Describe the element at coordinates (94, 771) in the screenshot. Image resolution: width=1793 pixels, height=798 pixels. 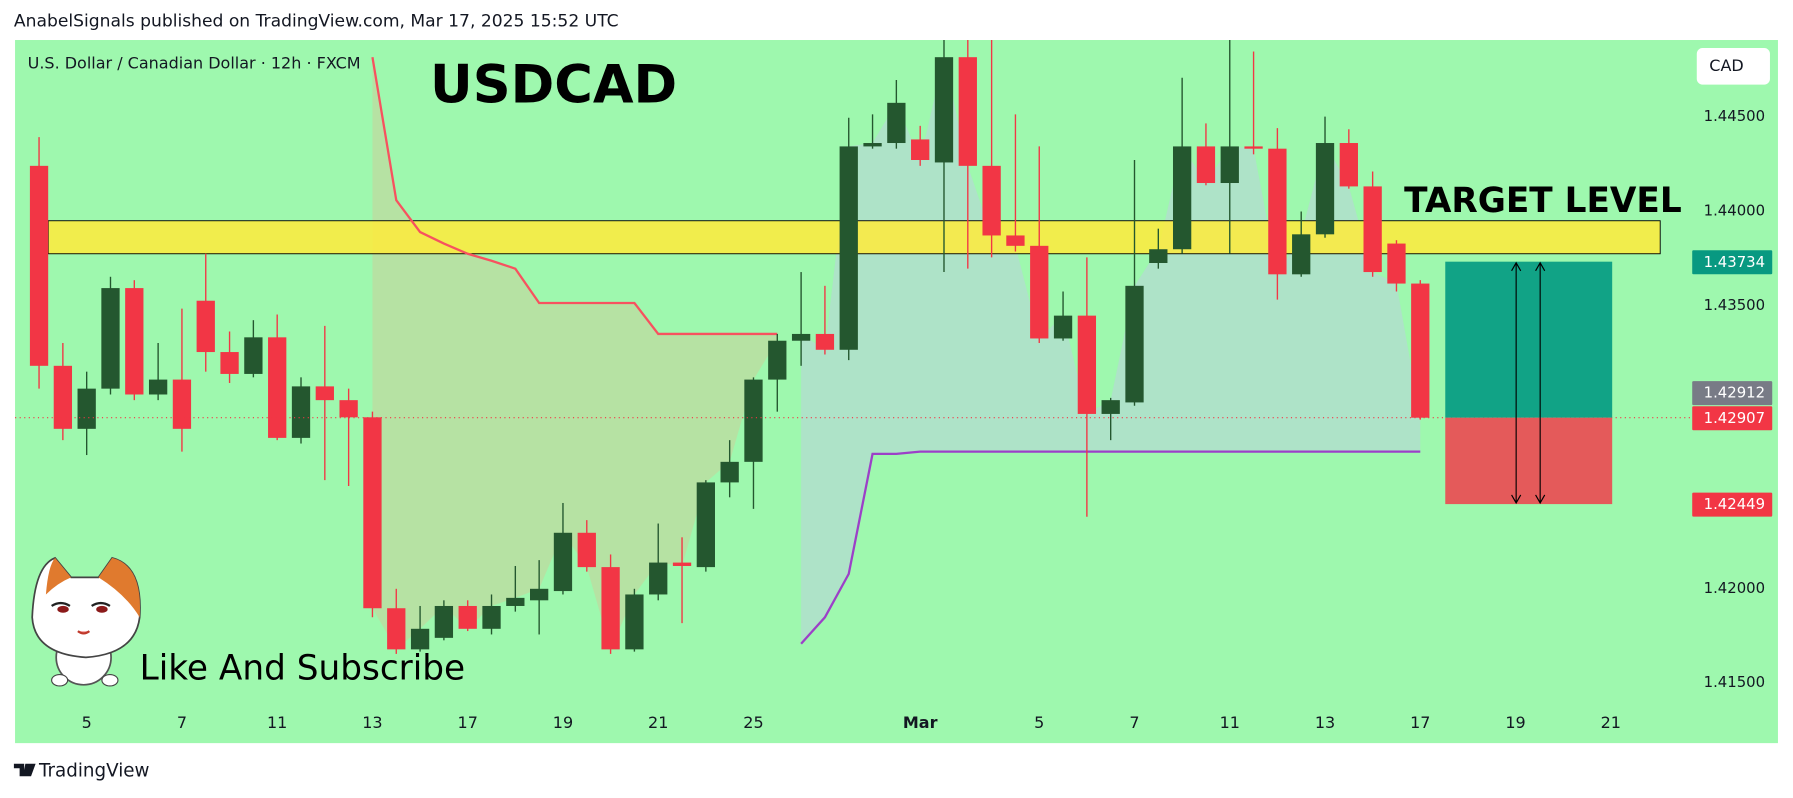
I see `footer: TradingView` at that location.